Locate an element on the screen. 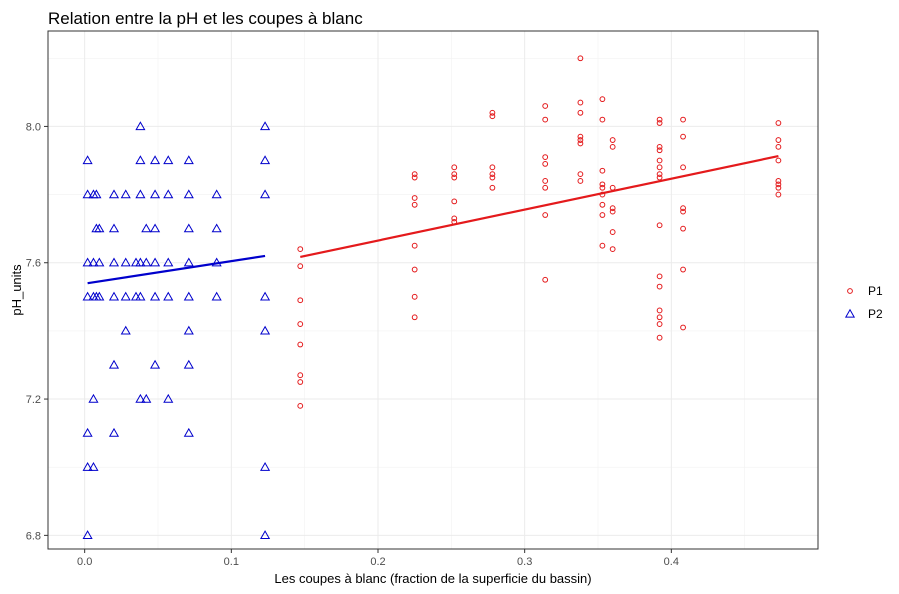 The width and height of the screenshot is (899, 594). y-tick-label: 7.2 is located at coordinates (33, 400).